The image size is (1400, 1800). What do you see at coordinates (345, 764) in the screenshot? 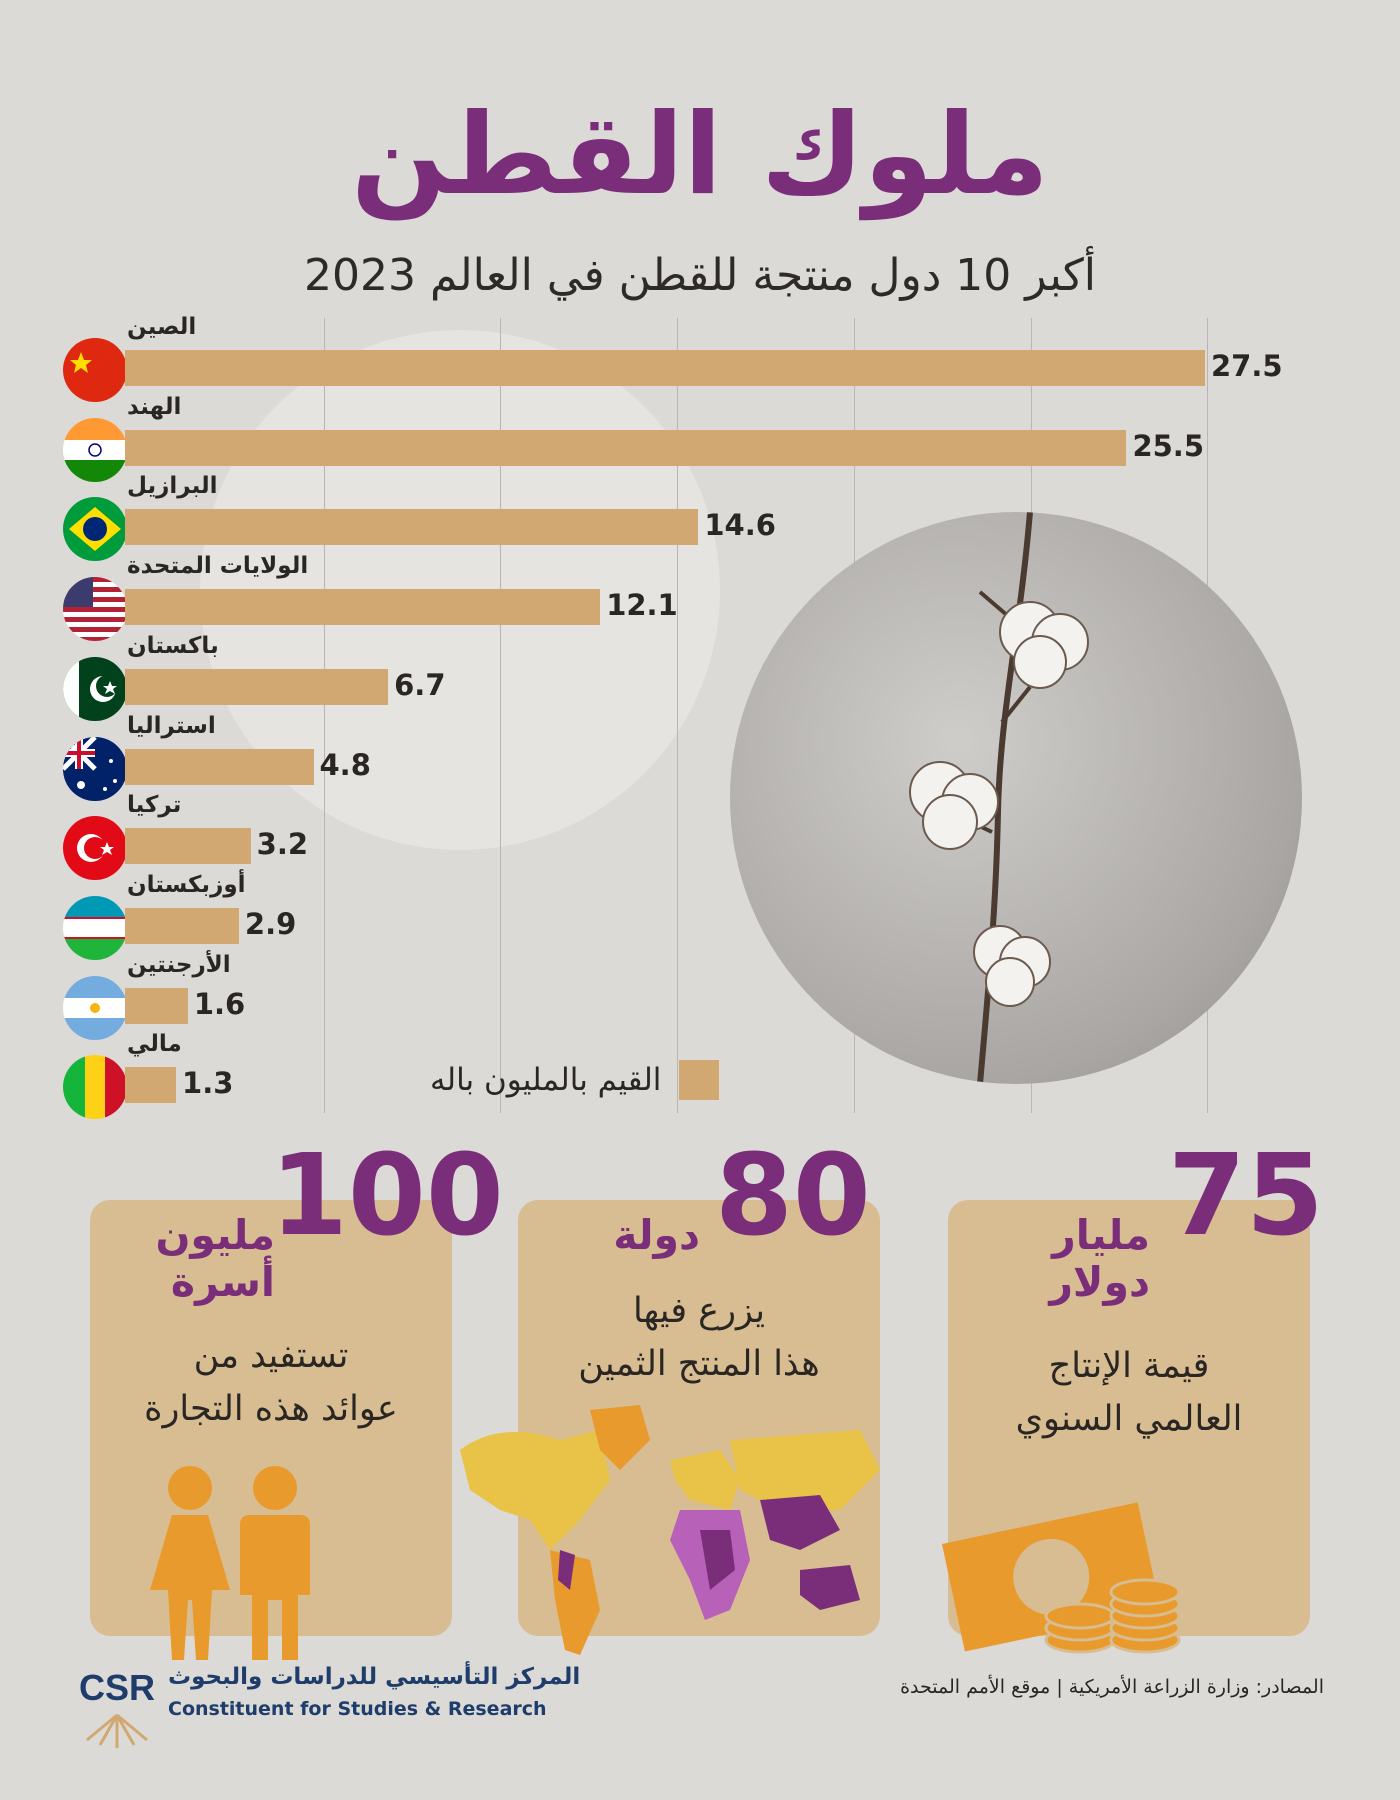
I see `bar-value-label: 4.8` at bounding box center [345, 764].